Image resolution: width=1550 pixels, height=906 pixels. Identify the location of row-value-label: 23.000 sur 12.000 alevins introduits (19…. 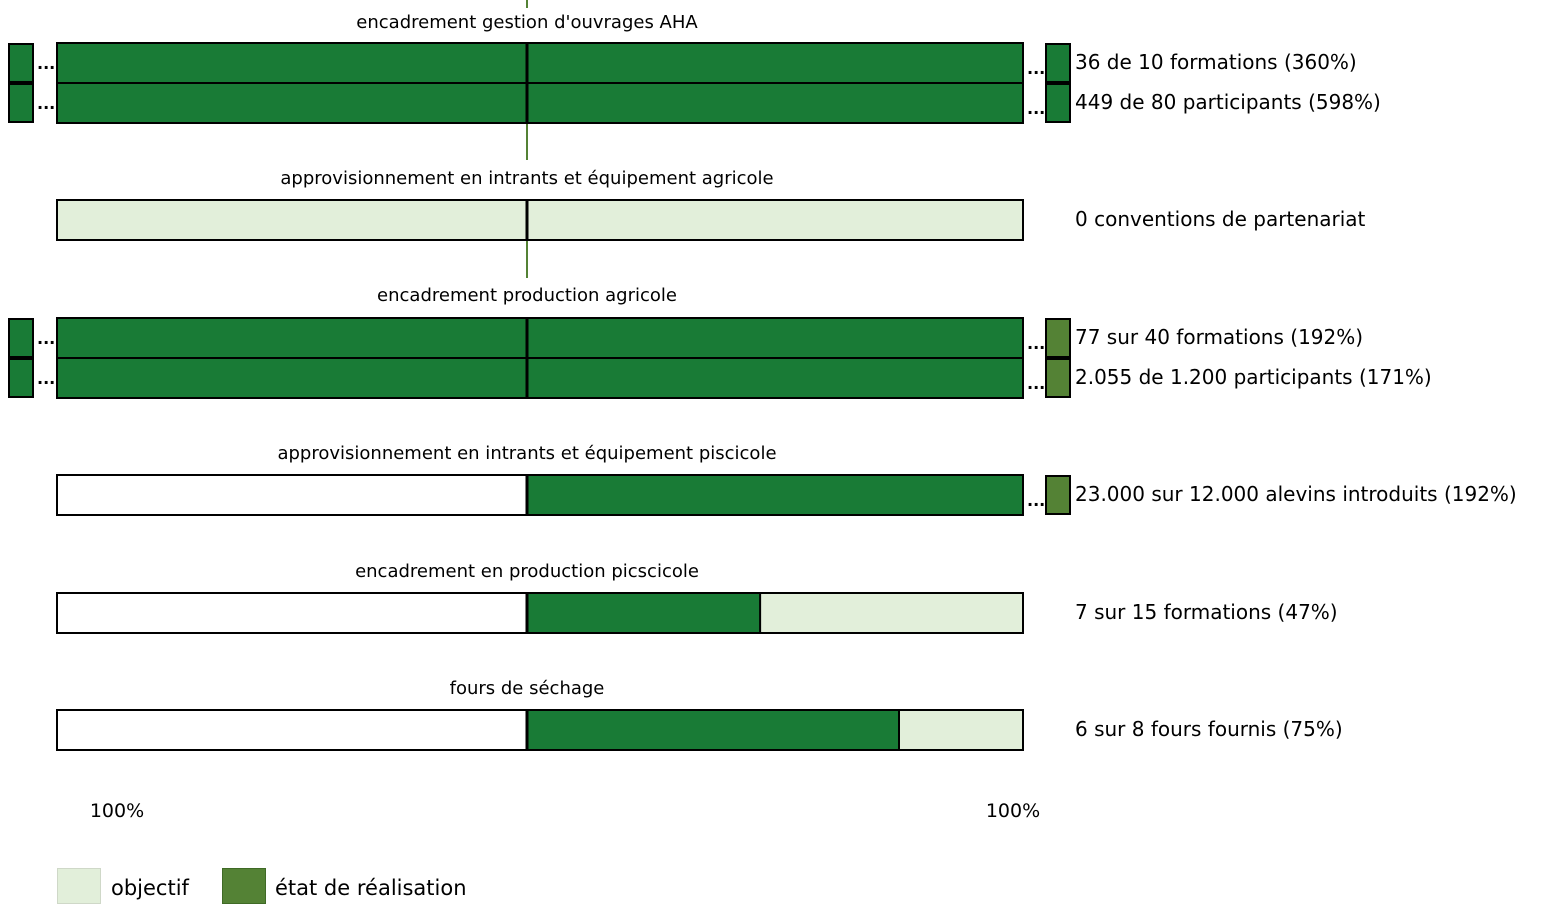
(1296, 494).